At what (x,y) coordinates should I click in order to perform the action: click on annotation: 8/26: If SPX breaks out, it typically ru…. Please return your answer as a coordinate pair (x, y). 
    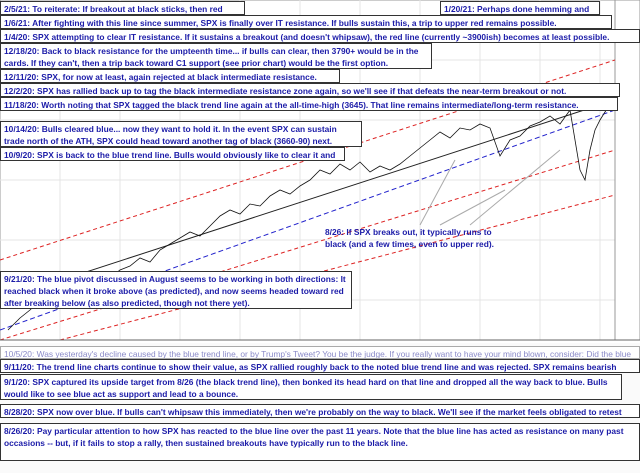
    Looking at the image, I should click on (409, 238).